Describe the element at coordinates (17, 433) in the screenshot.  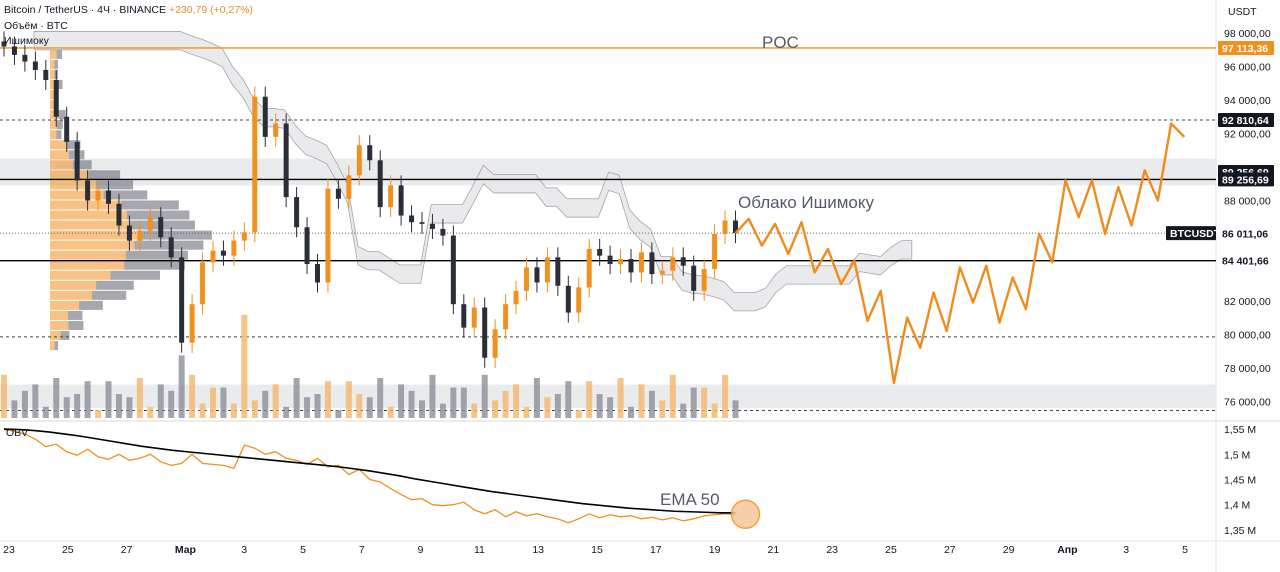
I see `obv-legend: OBV` at that location.